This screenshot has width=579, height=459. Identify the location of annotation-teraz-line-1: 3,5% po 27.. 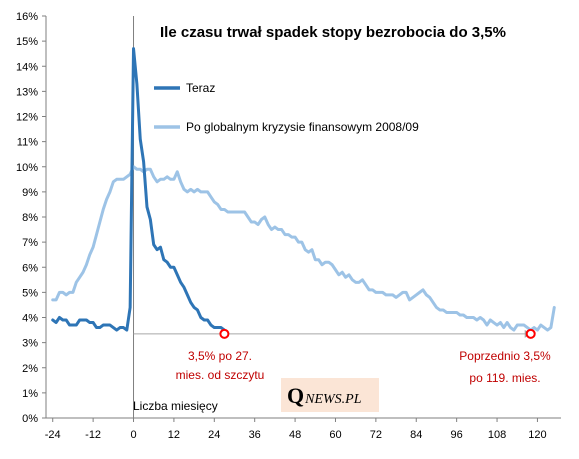
(220, 356).